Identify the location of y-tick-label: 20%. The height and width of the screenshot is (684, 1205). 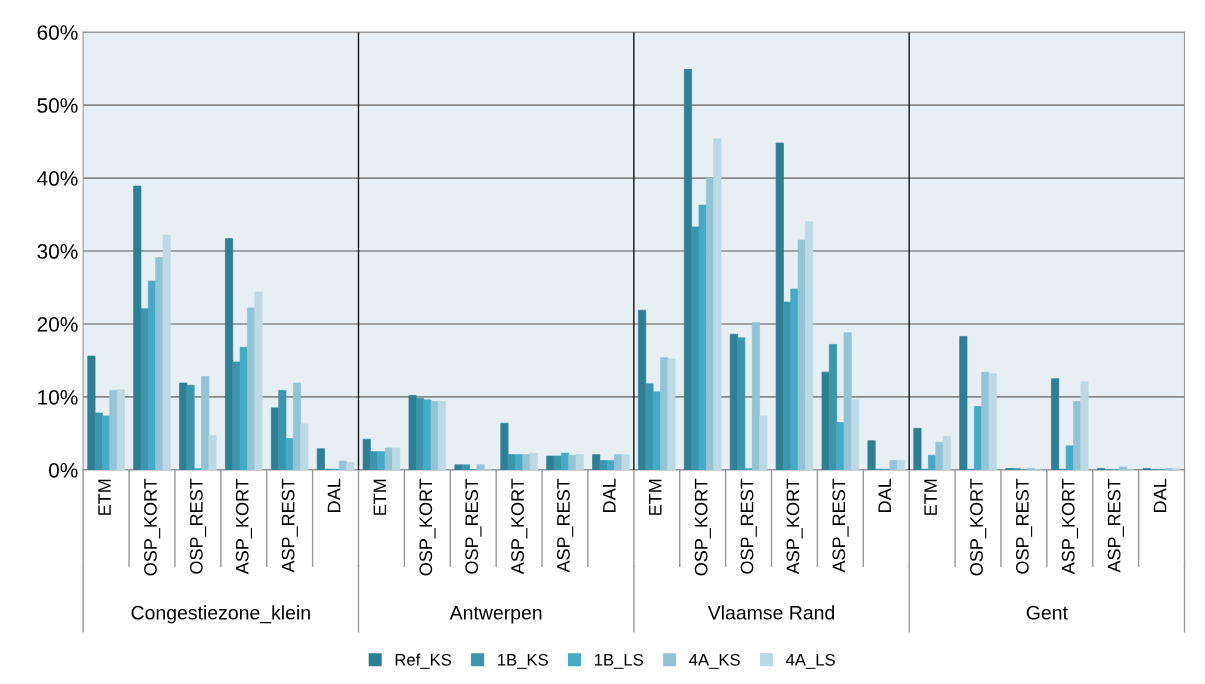
(57, 324).